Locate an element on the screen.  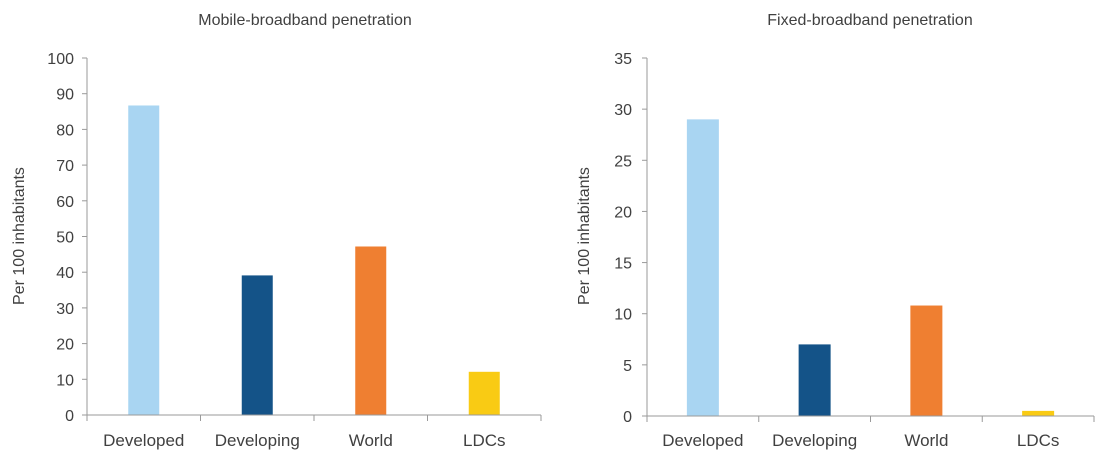
y-tick-label: 60 is located at coordinates (65, 202).